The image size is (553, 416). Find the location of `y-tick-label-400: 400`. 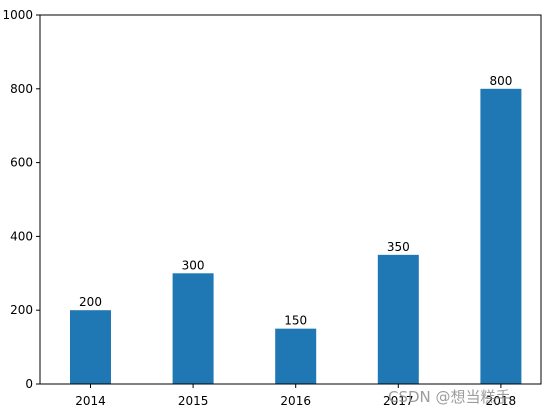

y-tick-label-400: 400 is located at coordinates (21, 236).